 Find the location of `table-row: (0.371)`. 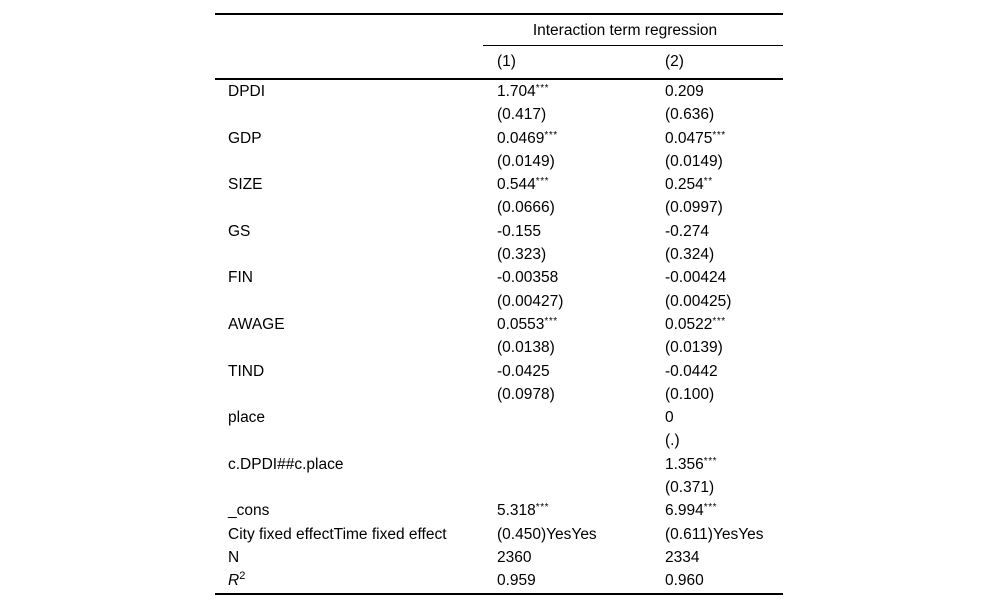

table-row: (0.371) is located at coordinates (499, 487).